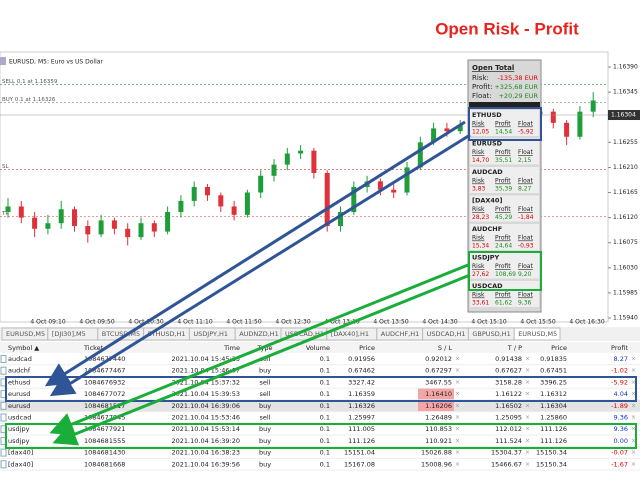  What do you see at coordinates (503, 189) in the screenshot?
I see `symbol-value: 35,39` at bounding box center [503, 189].